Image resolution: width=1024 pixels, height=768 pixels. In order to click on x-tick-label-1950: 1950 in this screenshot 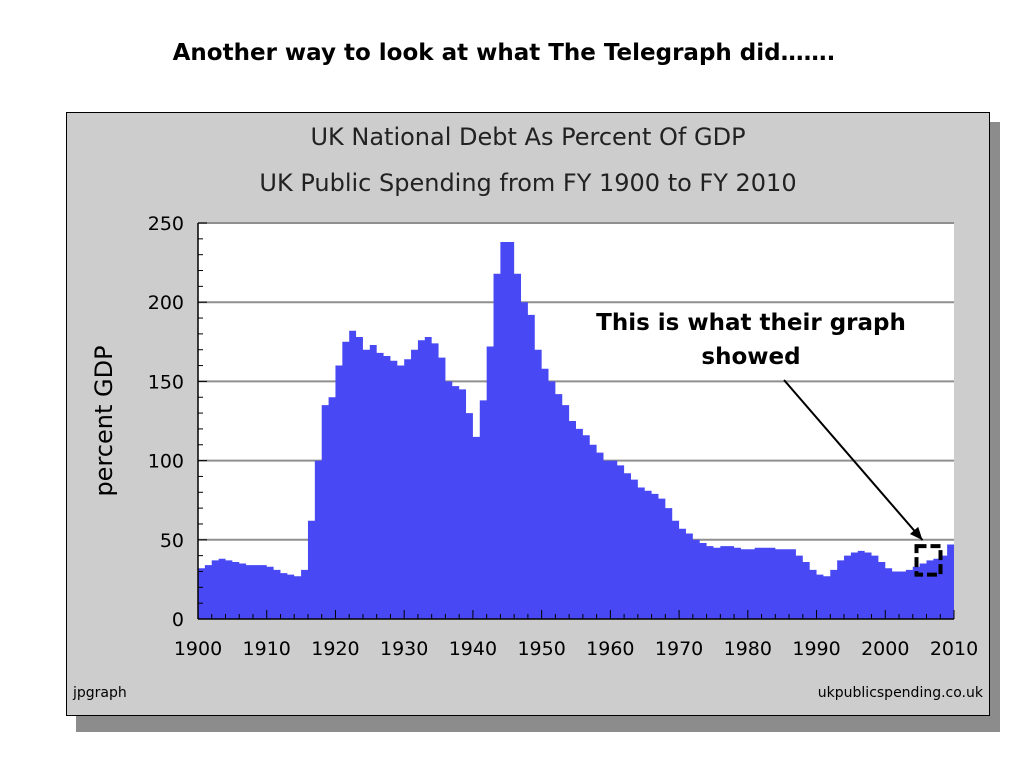, I will do `click(541, 649)`.